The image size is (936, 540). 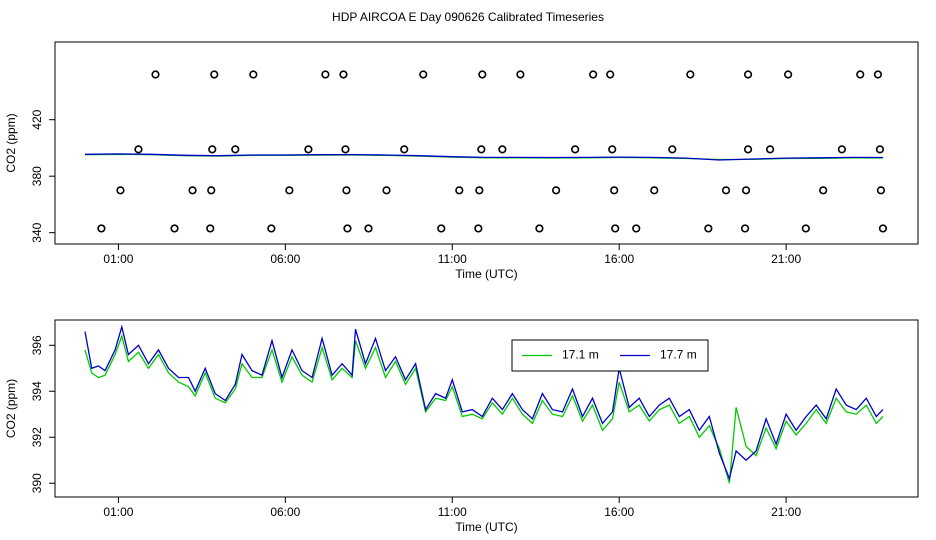 I want to click on y-tick-label: 380, so click(x=37, y=176).